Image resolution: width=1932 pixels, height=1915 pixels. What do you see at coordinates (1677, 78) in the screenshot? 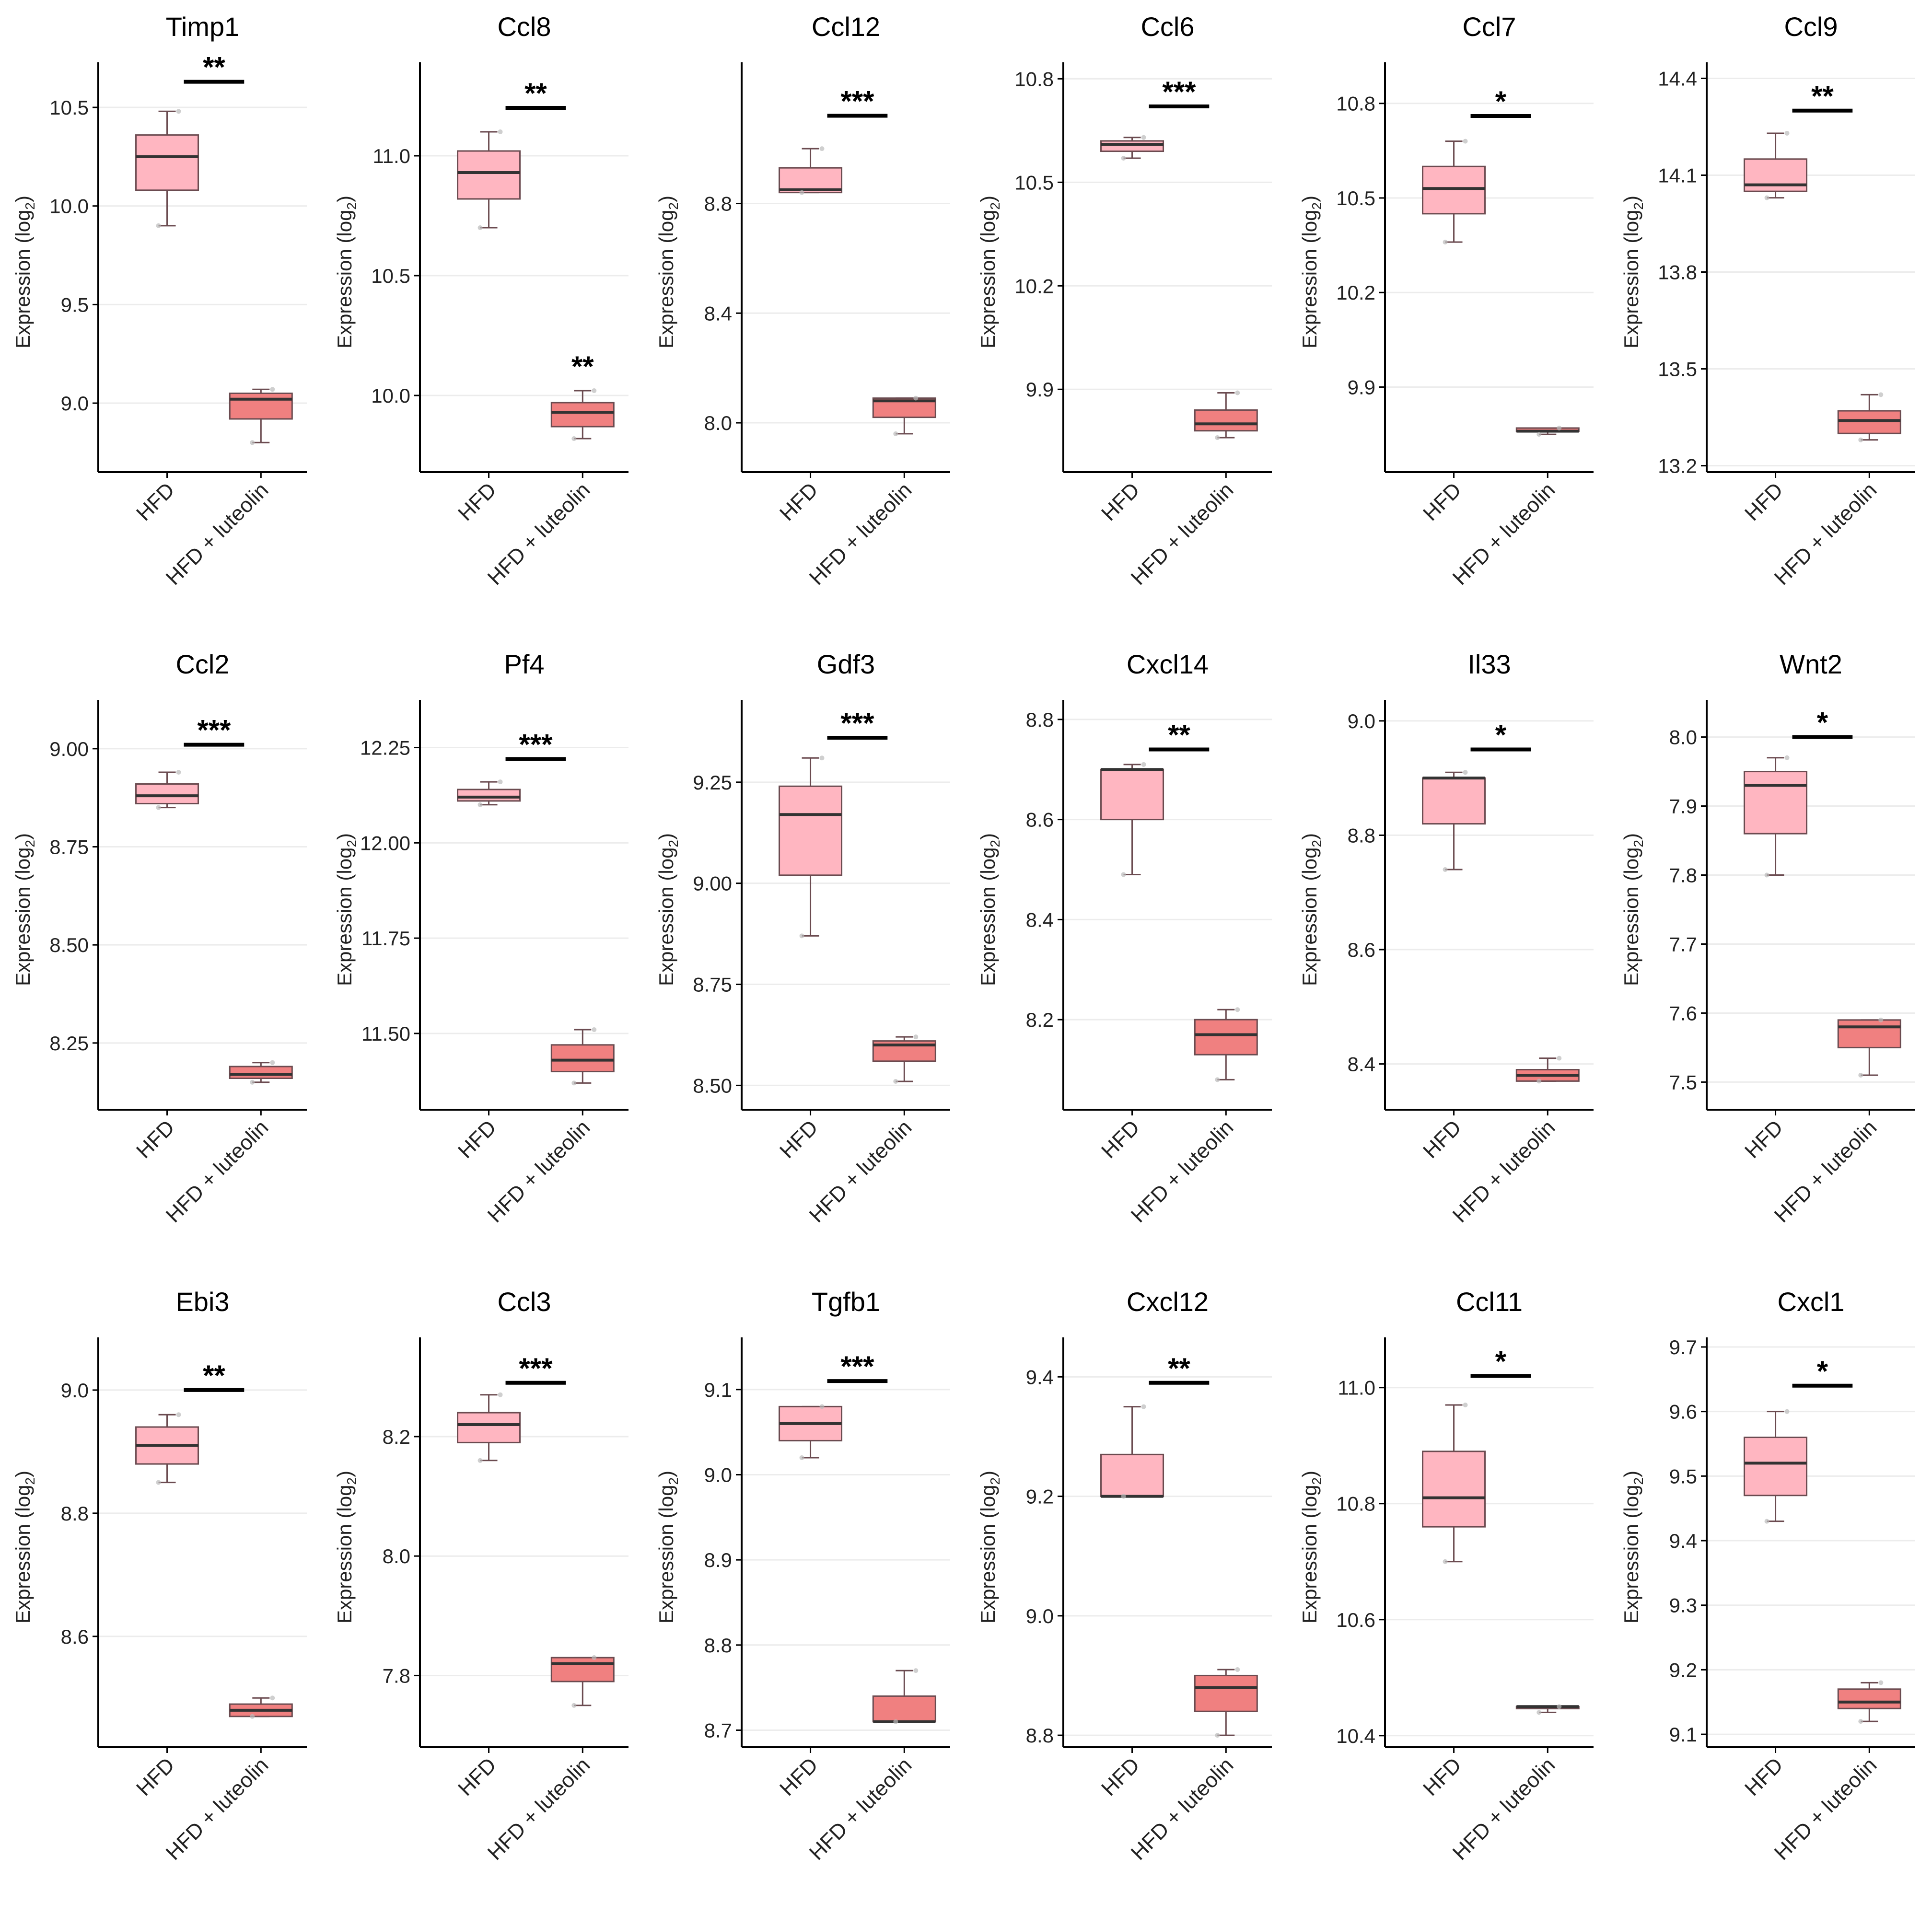
I see `y-tick-label: 14.4` at bounding box center [1677, 78].